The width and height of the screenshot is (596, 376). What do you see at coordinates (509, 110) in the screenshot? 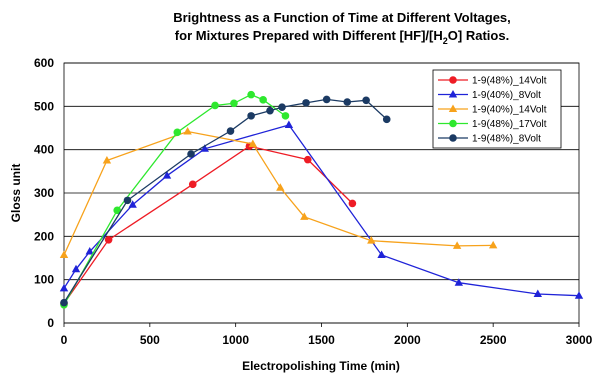
I see `legend-label-2: 1-9(40%)_14Volt` at bounding box center [509, 110].